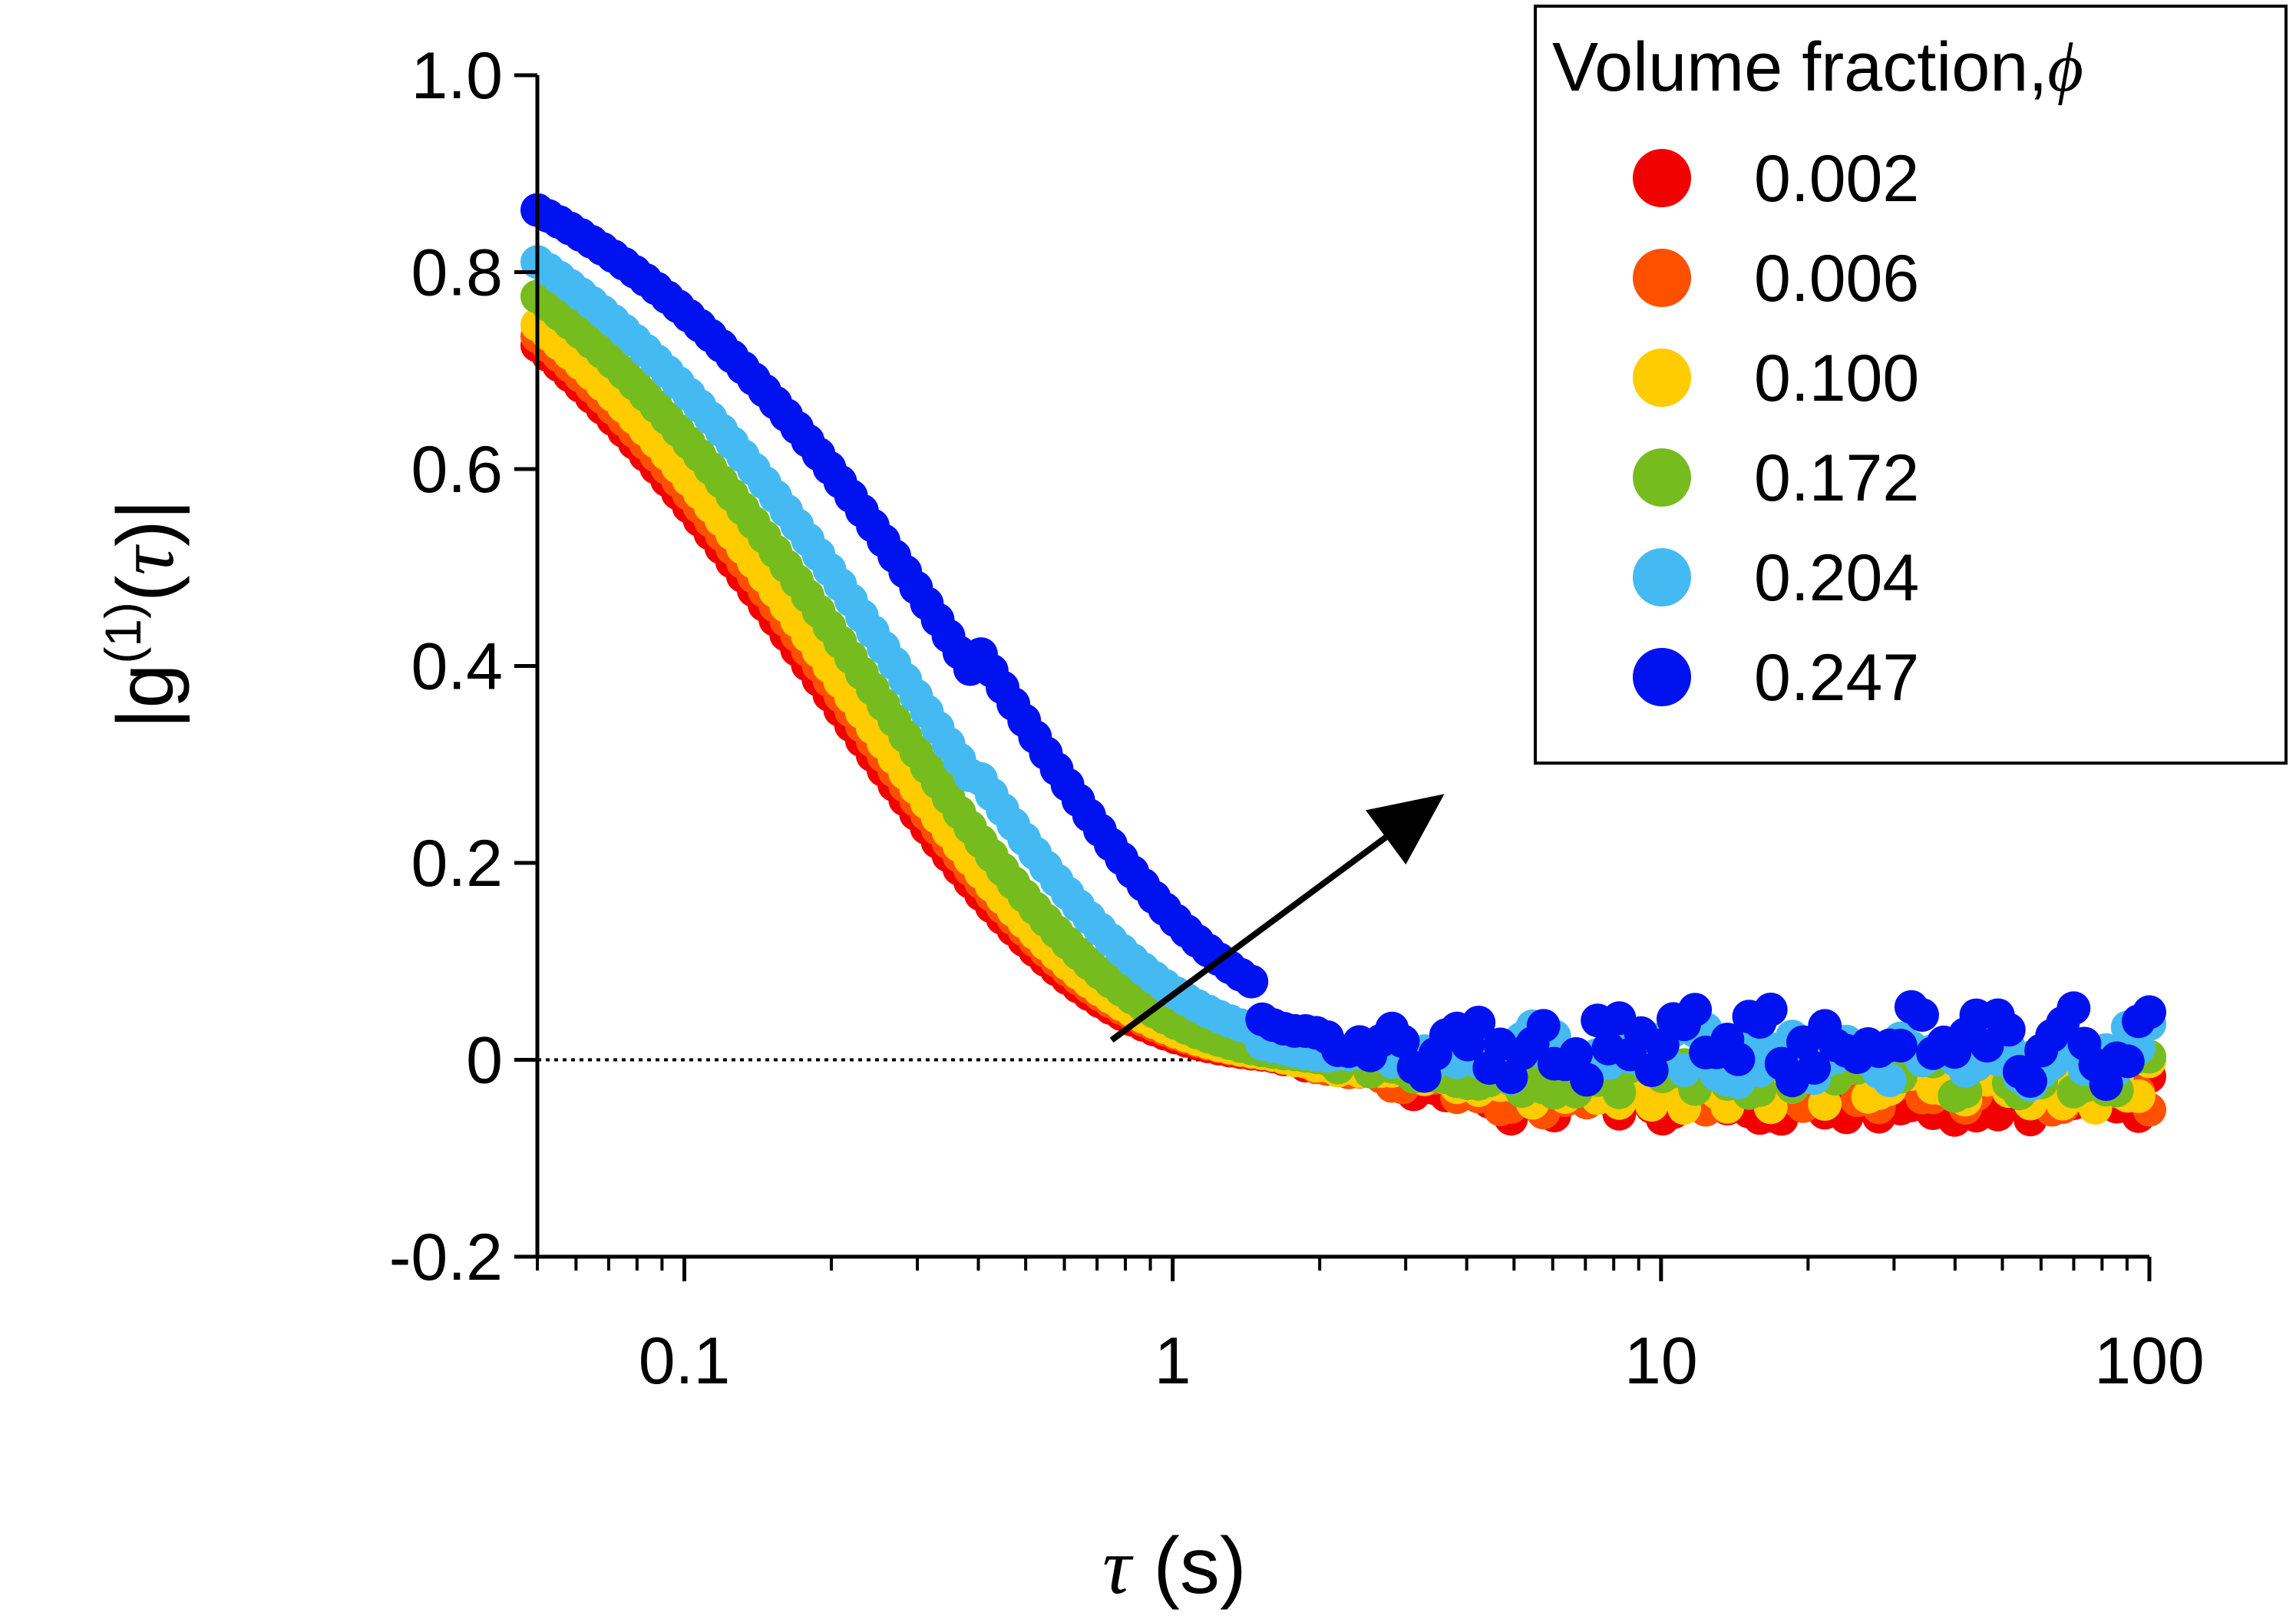  Describe the element at coordinates (1118, 1566) in the screenshot. I see `x-axis-symbol: τ` at that location.